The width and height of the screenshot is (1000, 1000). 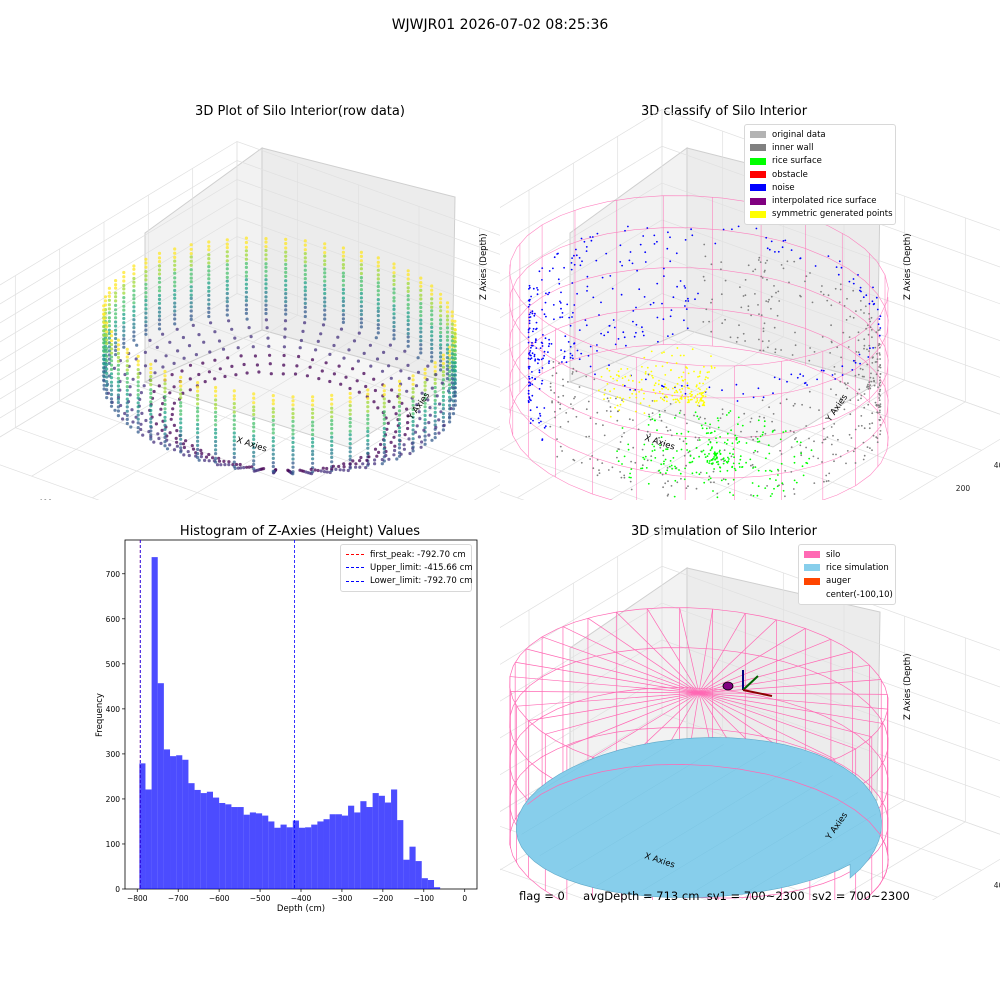 I want to click on silo-roof-strut, so click(x=790, y=708).